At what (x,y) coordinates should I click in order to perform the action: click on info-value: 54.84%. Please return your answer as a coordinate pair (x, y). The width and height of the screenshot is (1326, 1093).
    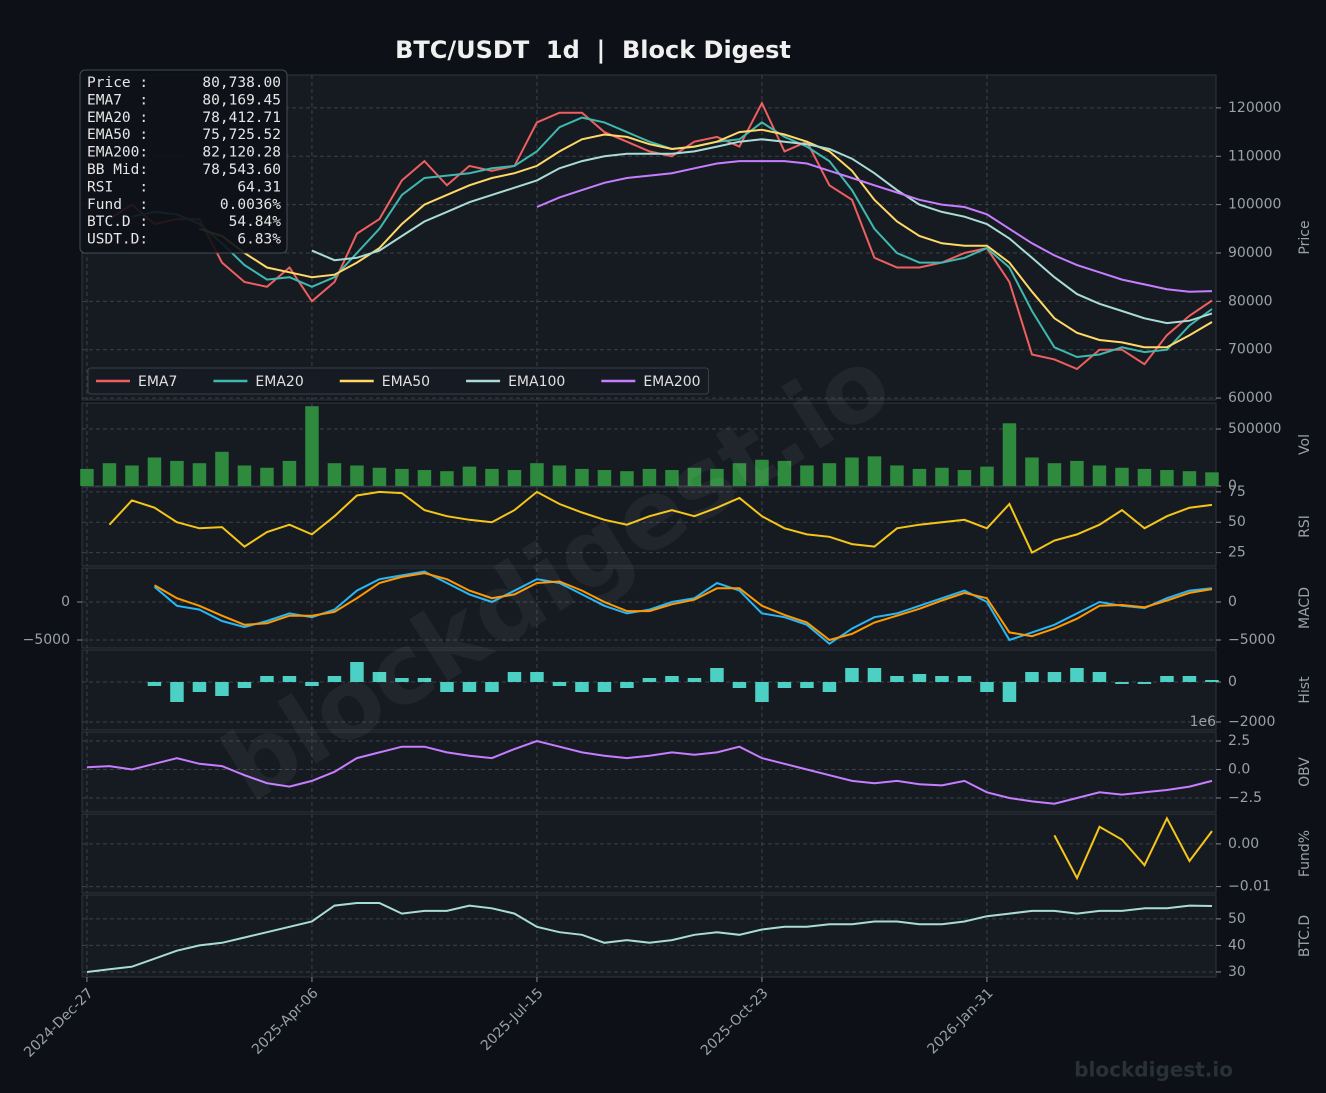
    Looking at the image, I should click on (255, 222).